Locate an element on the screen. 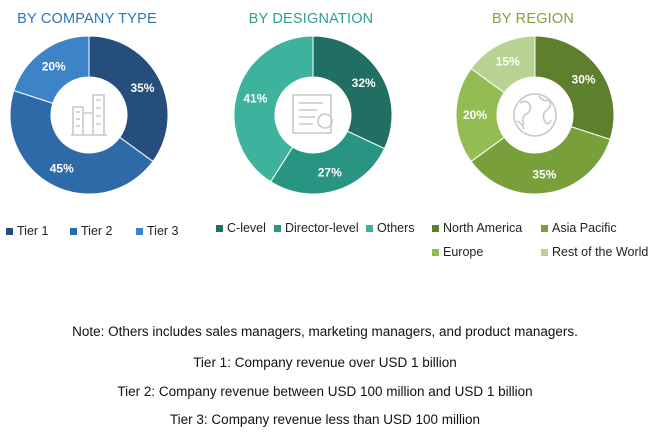 The height and width of the screenshot is (435, 650). chart-title: BY DESIGNATION is located at coordinates (311, 19).